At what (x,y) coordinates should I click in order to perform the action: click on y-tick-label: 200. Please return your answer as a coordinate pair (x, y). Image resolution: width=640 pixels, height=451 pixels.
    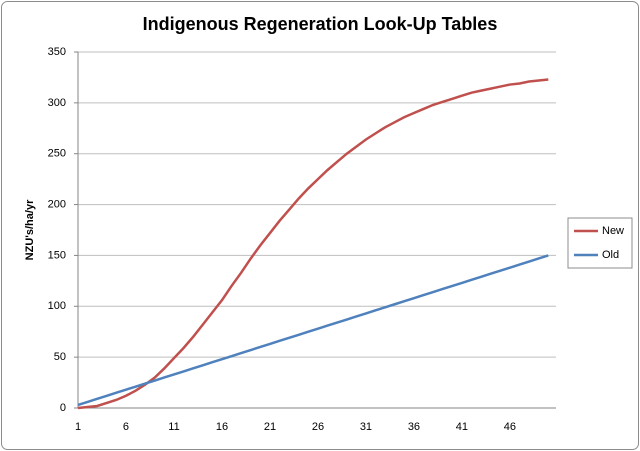
    Looking at the image, I should click on (57, 204).